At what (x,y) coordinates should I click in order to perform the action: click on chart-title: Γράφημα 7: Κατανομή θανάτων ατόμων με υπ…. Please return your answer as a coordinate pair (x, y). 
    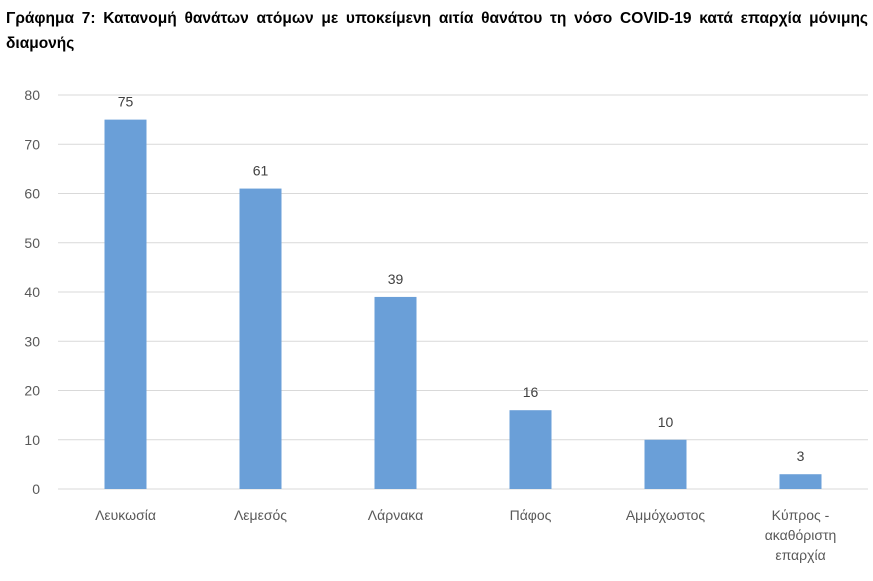
    Looking at the image, I should click on (437, 31).